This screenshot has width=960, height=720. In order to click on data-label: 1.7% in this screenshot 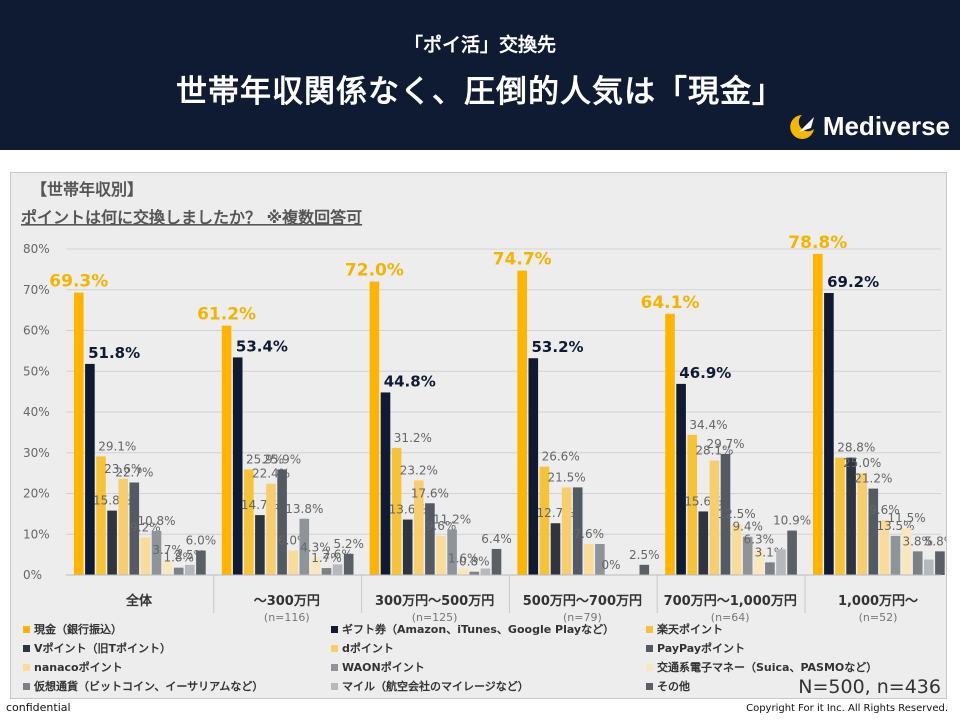, I will do `click(326, 558)`.